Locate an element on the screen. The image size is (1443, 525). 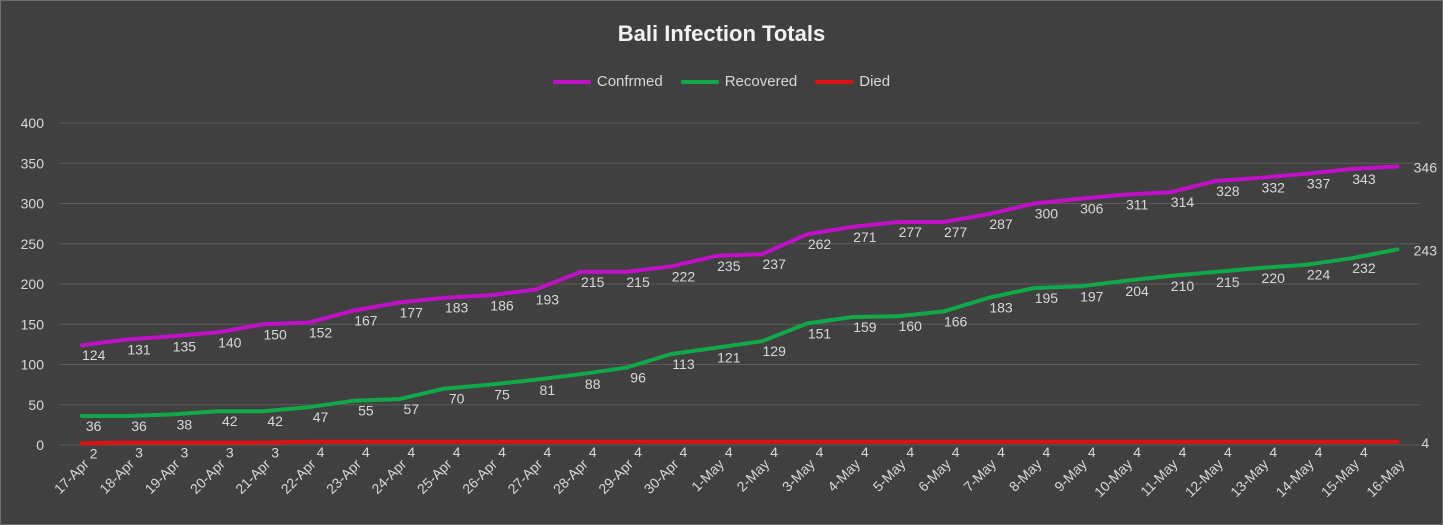
data-label-recovered-7: 57 is located at coordinates (411, 409).